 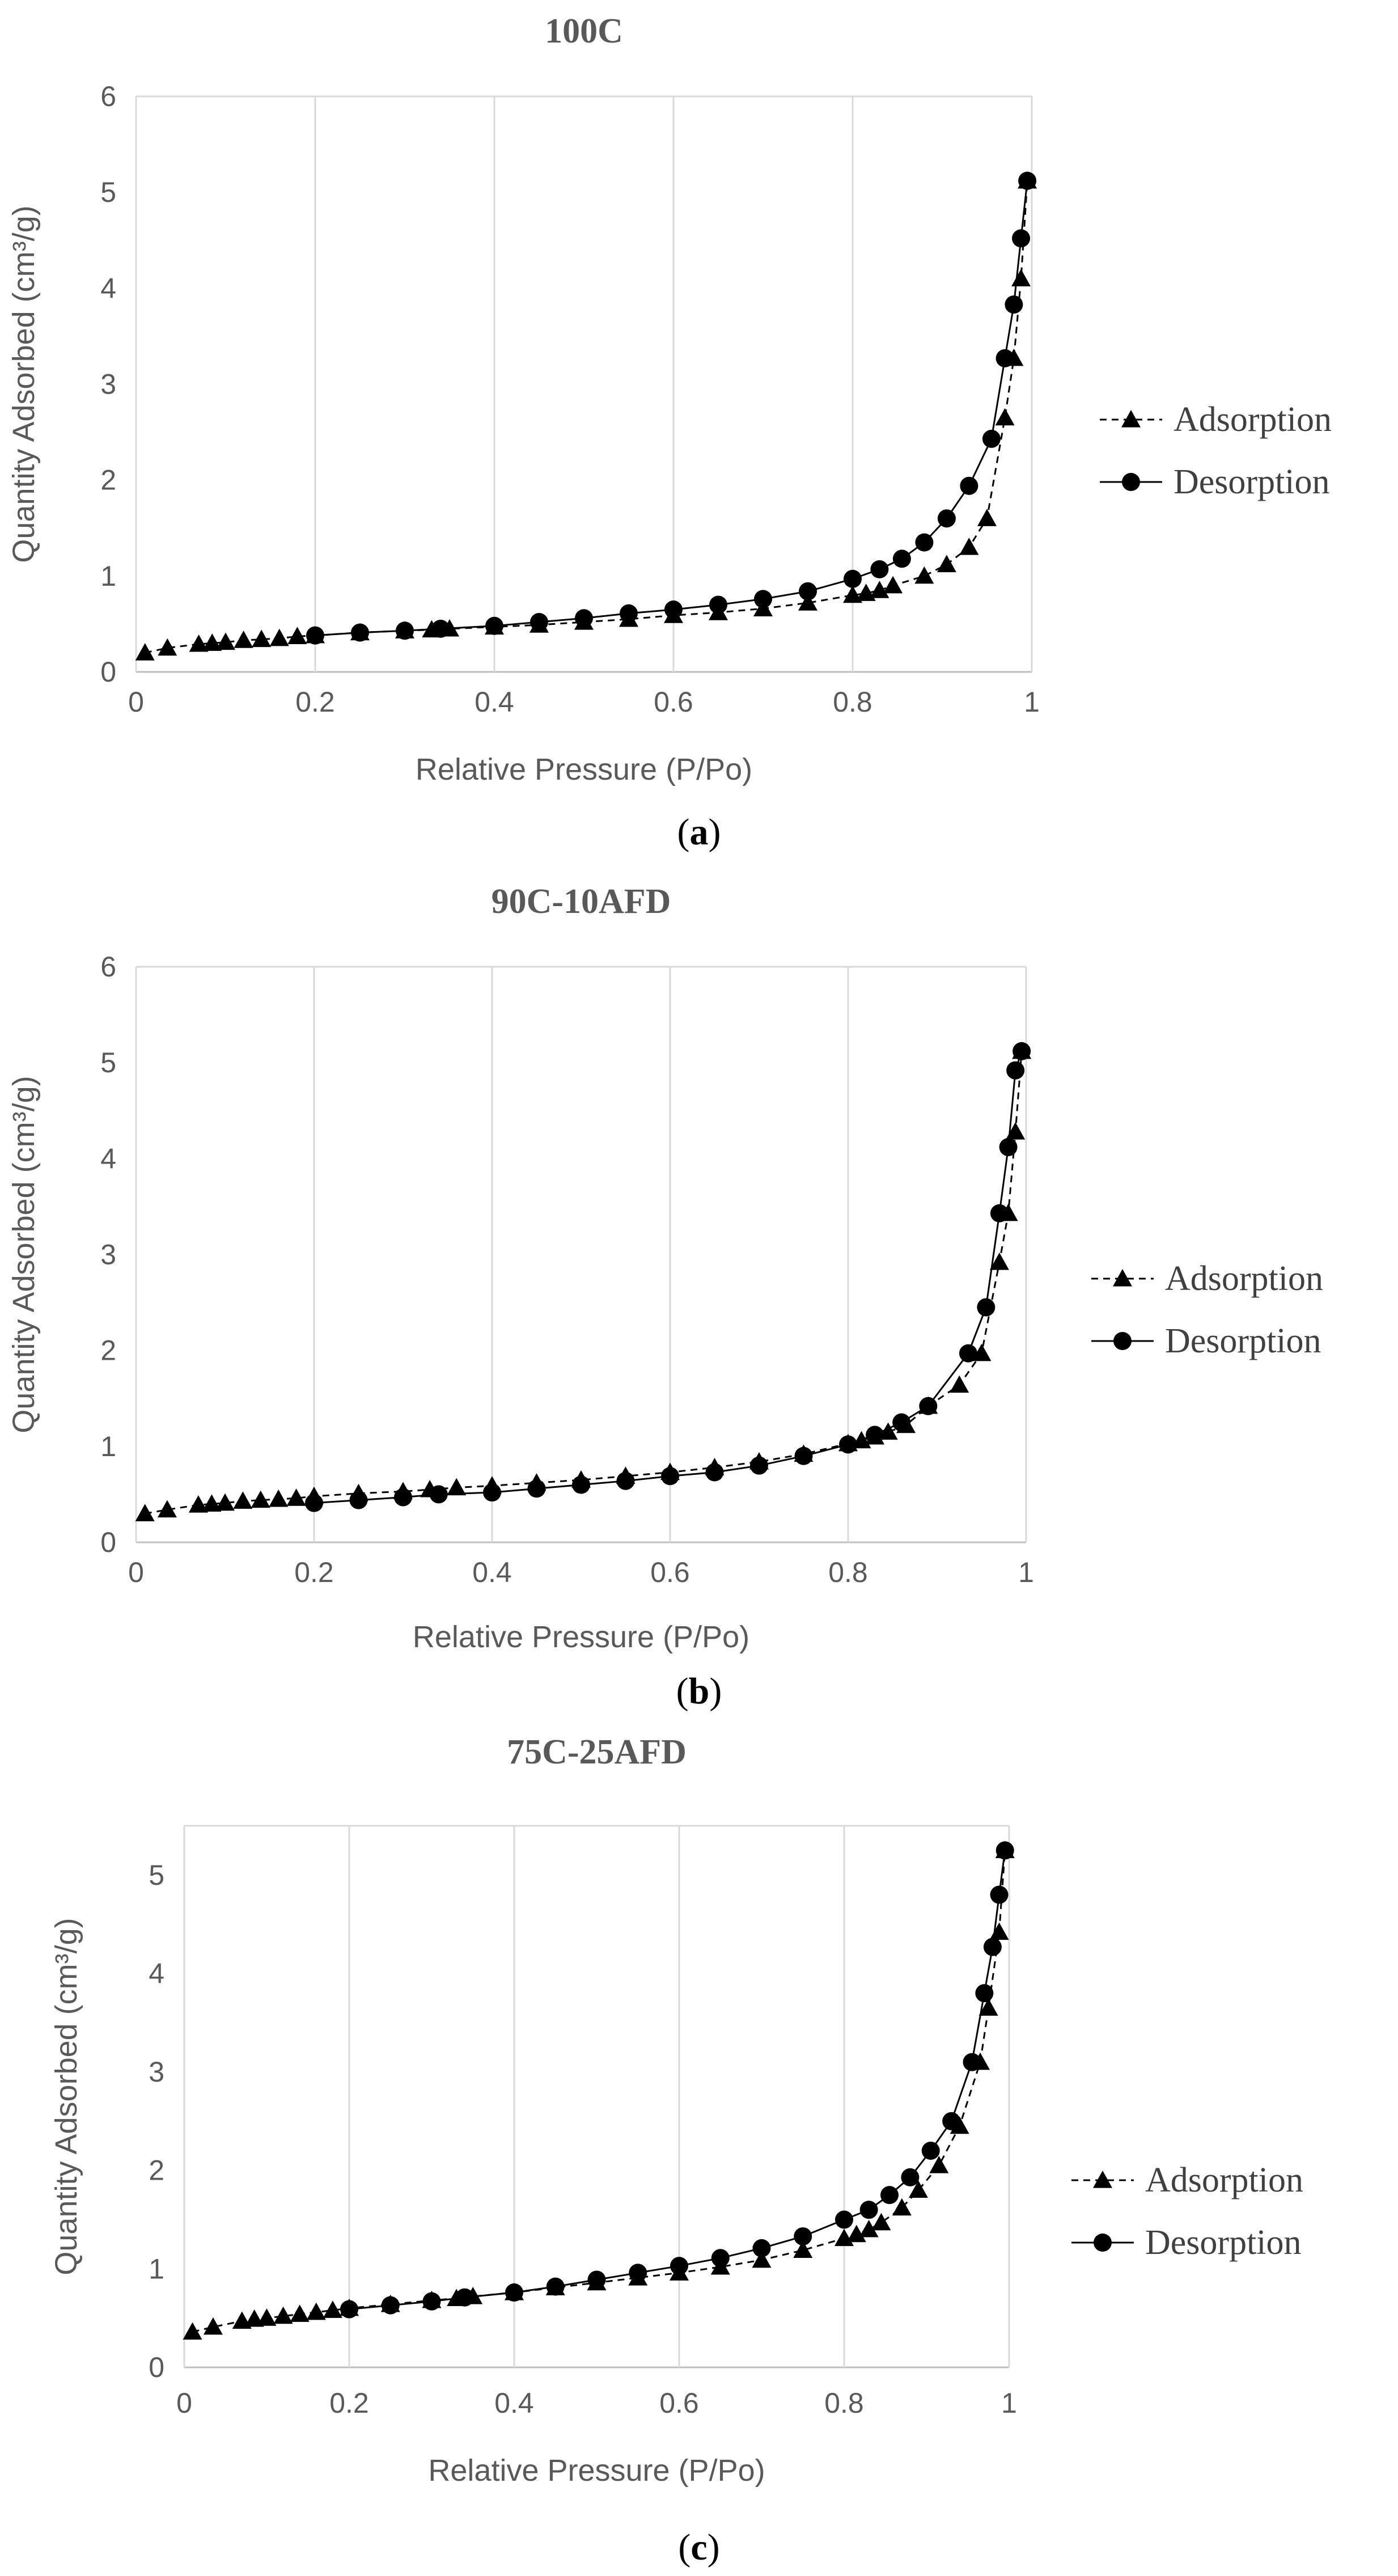 What do you see at coordinates (584, 769) in the screenshot?
I see `x-axis-label: Relative Pressure (P/Po)` at bounding box center [584, 769].